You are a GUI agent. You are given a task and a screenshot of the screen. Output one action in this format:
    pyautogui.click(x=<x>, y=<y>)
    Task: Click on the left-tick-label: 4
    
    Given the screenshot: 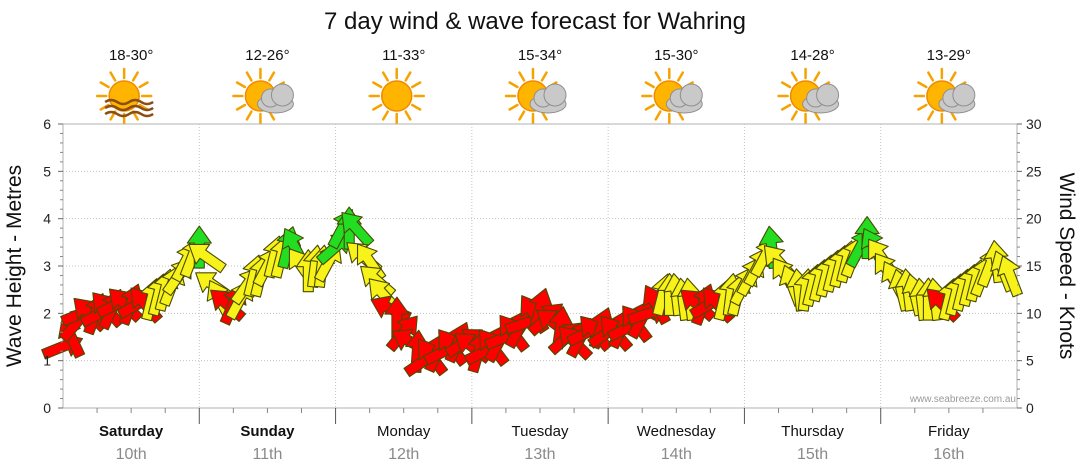 What is the action you would take?
    pyautogui.click(x=47, y=219)
    